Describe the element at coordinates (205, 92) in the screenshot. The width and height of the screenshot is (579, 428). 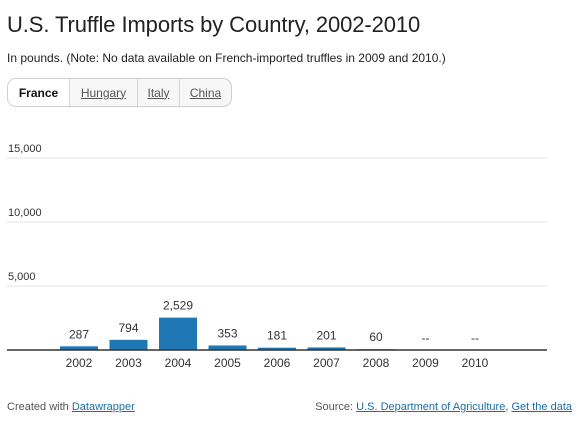
I see `tab-china: China` at that location.